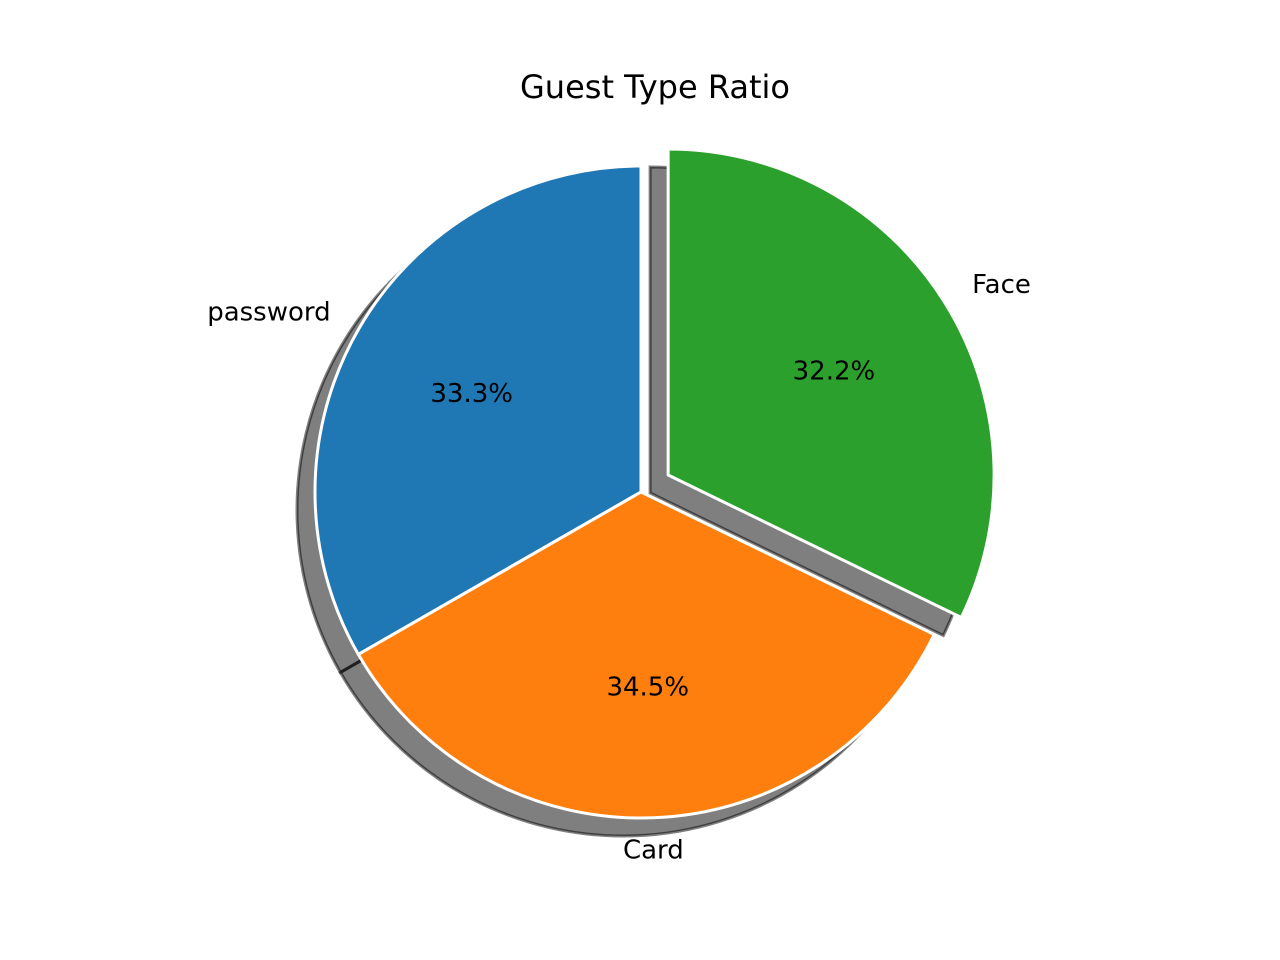  I want to click on pie-slice-password, so click(478, 410).